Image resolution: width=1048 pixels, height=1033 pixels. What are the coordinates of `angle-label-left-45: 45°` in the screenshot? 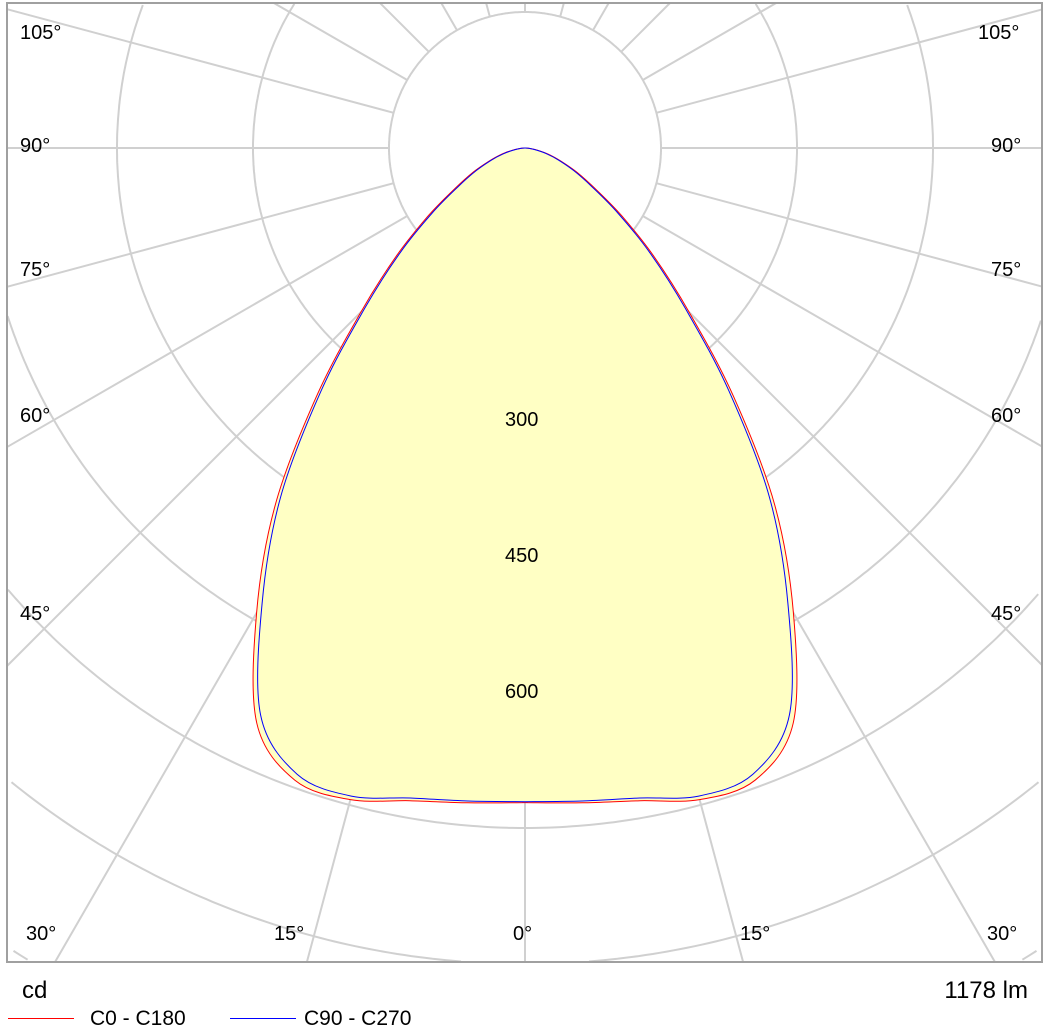 It's located at (35, 614).